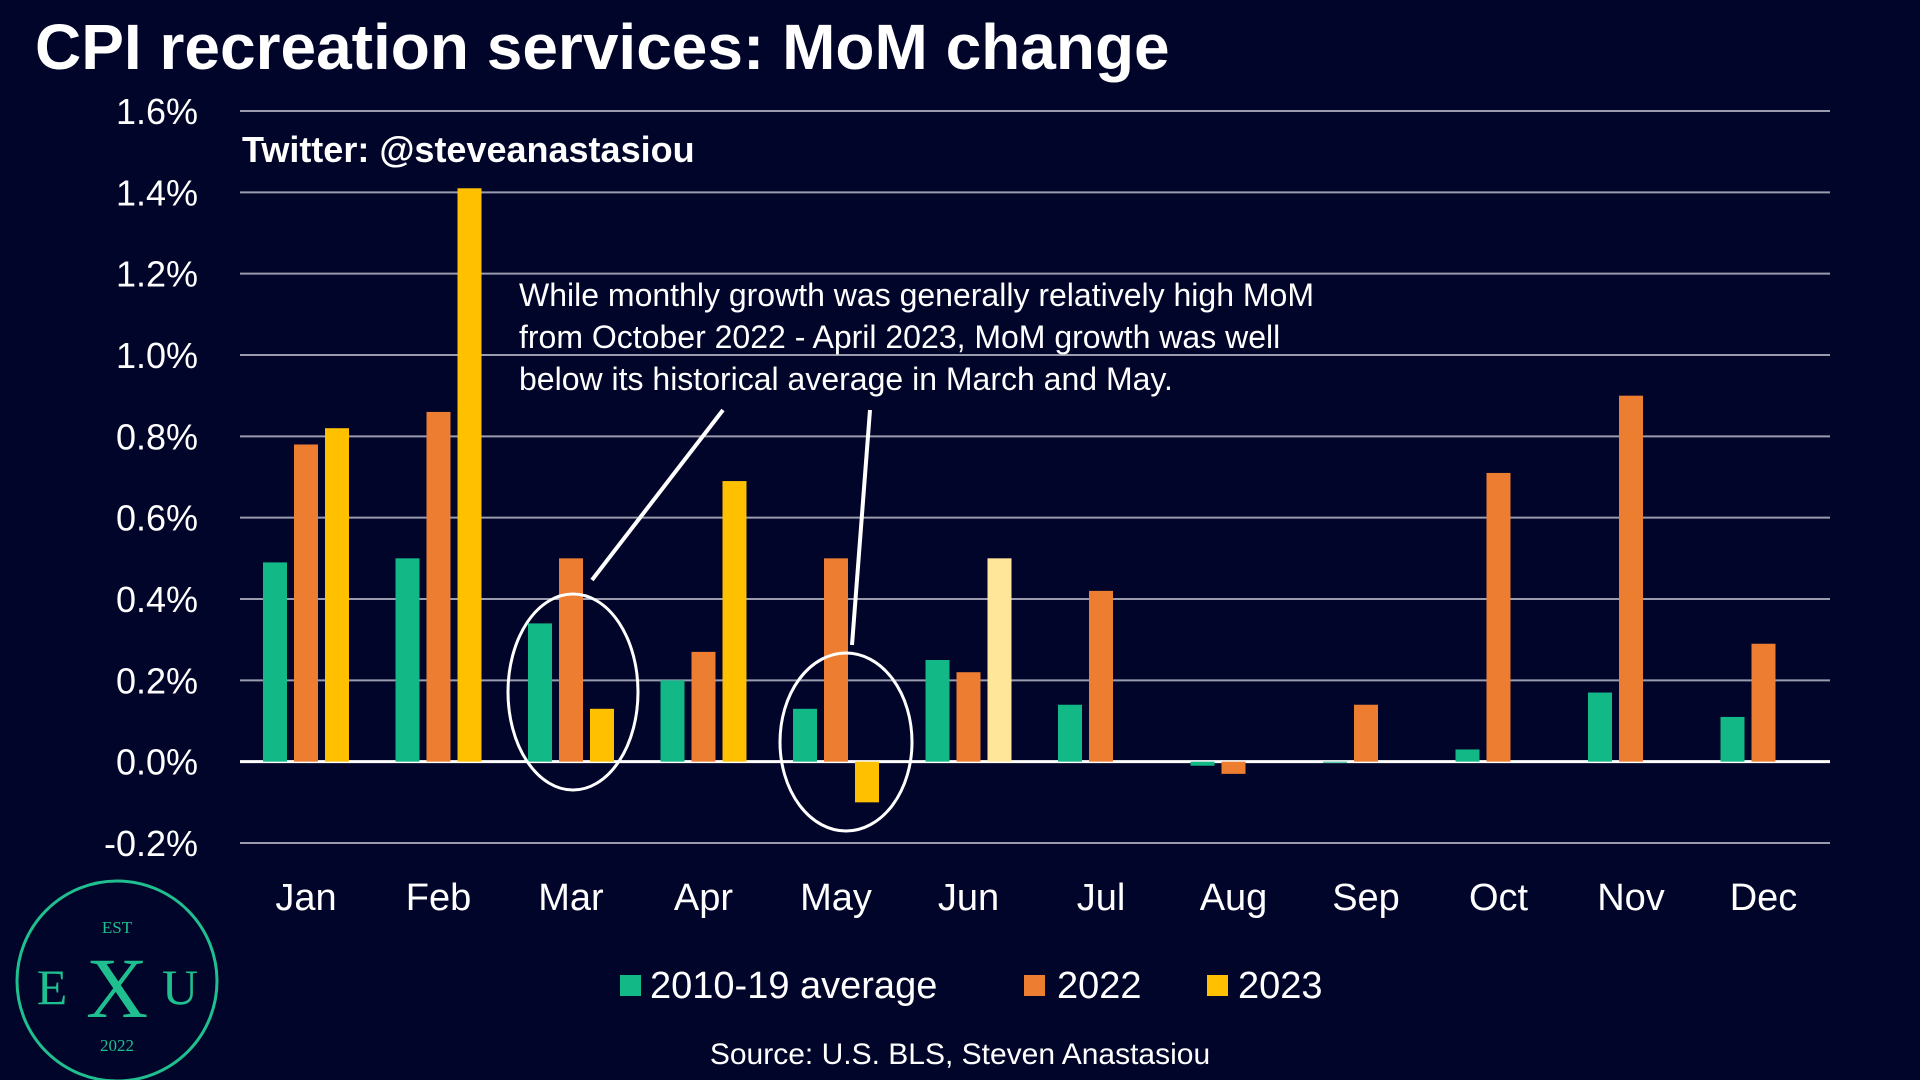  I want to click on bar-avg-may, so click(805, 735).